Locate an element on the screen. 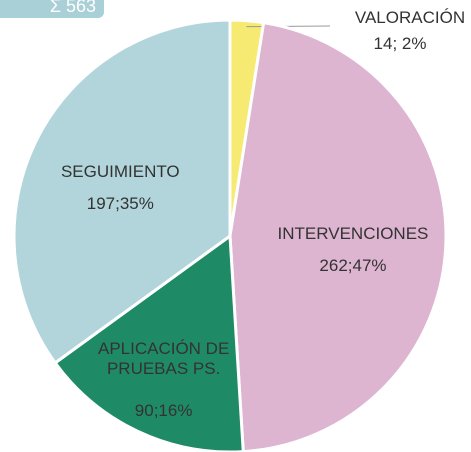 The image size is (471, 452). slice-value-label: 14; 2% is located at coordinates (400, 43).